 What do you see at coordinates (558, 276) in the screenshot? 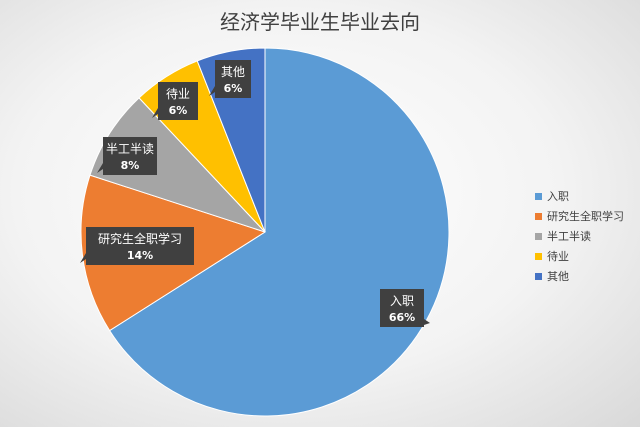
I see `legend-label-4: 其他` at bounding box center [558, 276].